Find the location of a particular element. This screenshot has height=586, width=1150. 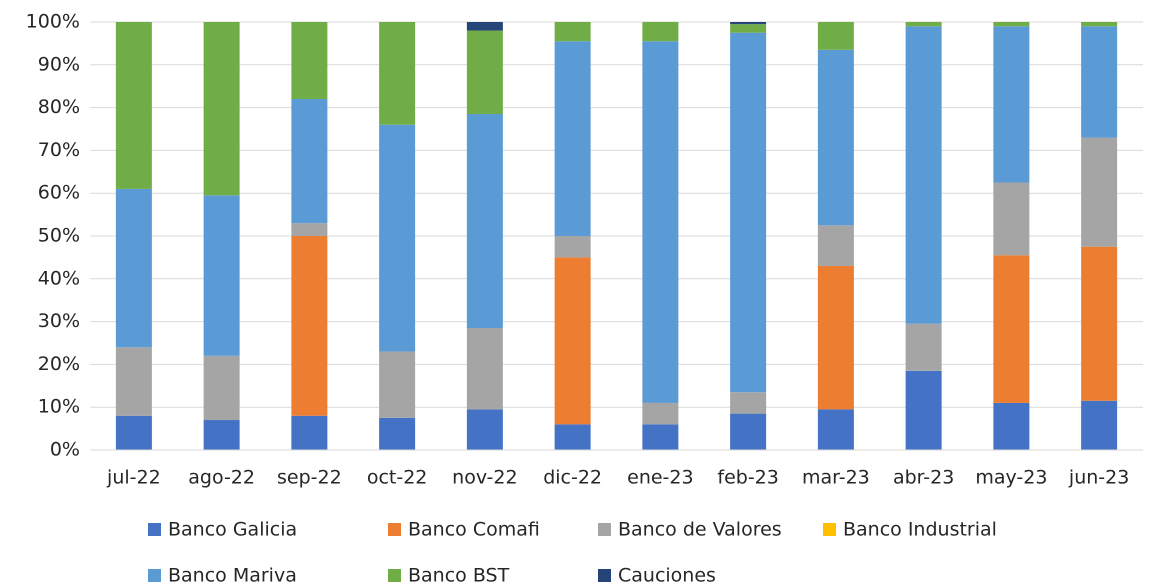

y-tick-label: 0% is located at coordinates (65, 450).